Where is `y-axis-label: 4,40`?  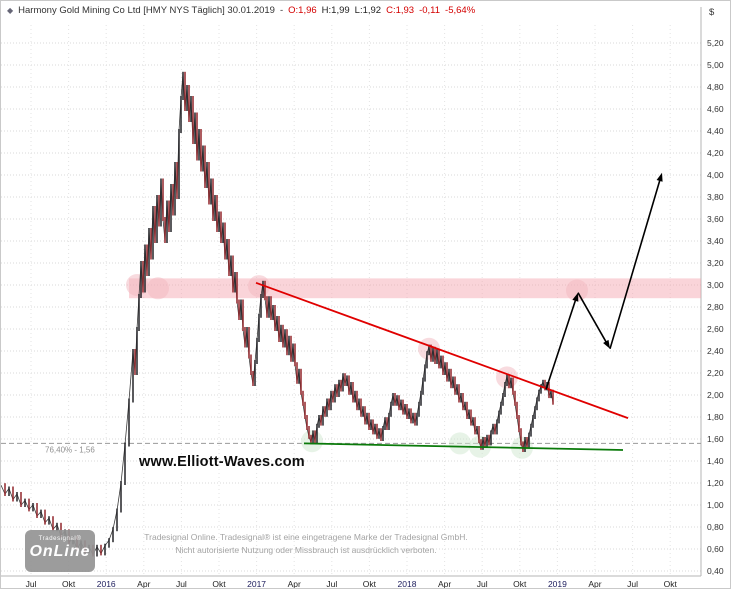
y-axis-label: 4,40 is located at coordinates (715, 131).